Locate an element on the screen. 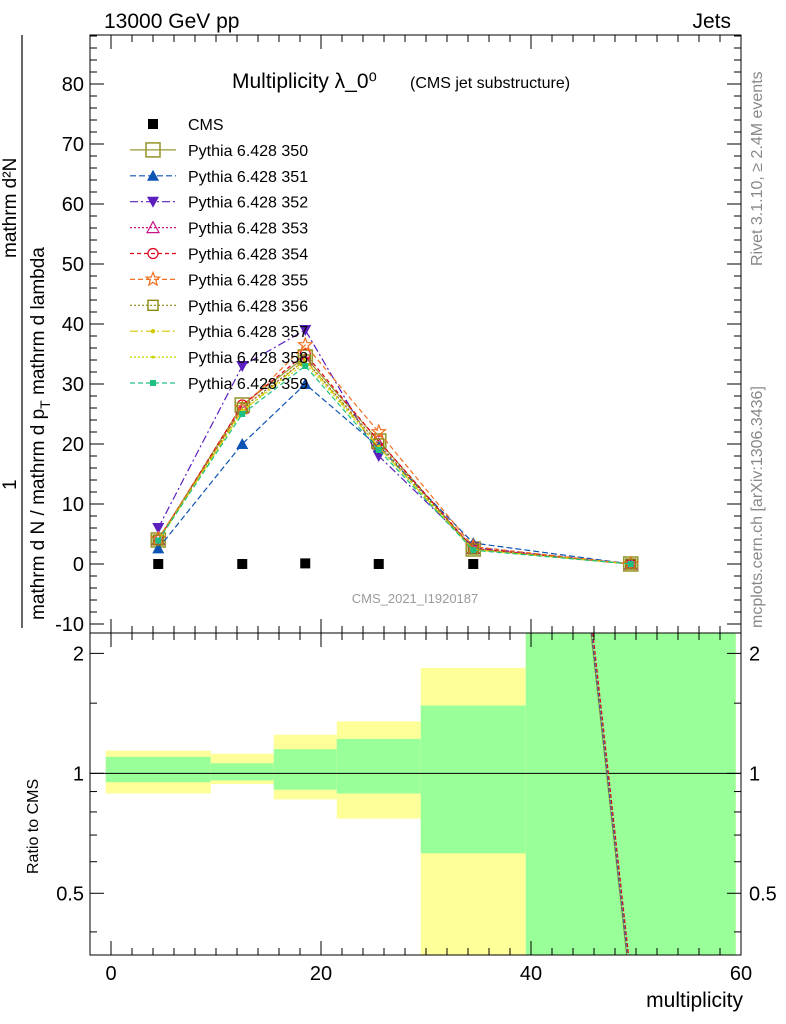  ratio-ytick-label: 2 is located at coordinates (78, 654).